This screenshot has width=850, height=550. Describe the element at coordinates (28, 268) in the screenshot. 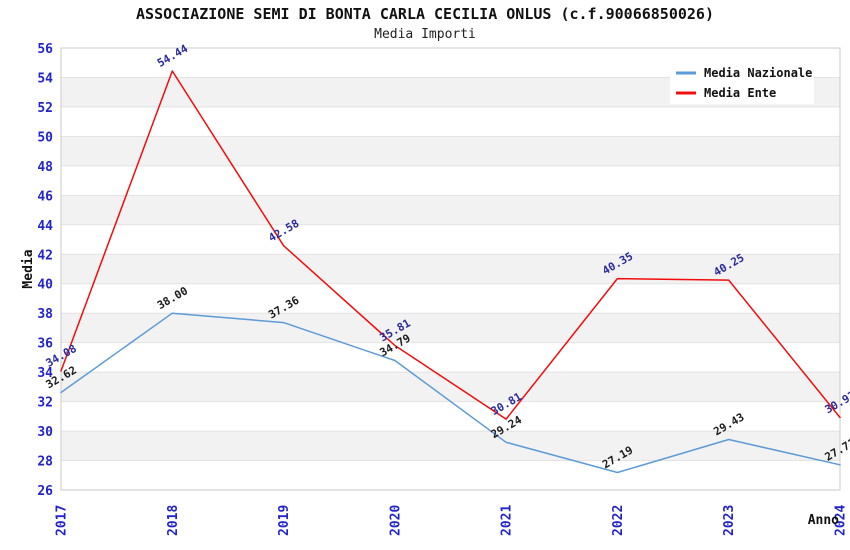

I see `y-axis-title: Media` at that location.